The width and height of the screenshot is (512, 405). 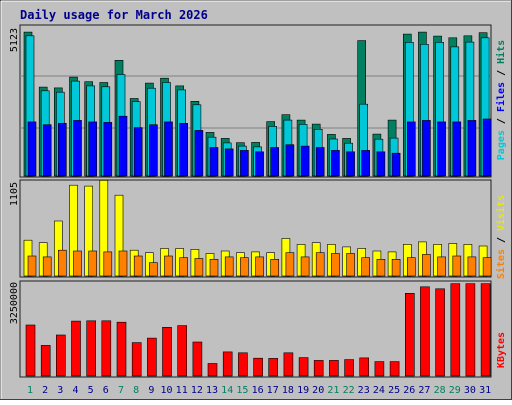 What do you see at coordinates (273, 390) in the screenshot?
I see `x-tick-day-17: 17` at bounding box center [273, 390].